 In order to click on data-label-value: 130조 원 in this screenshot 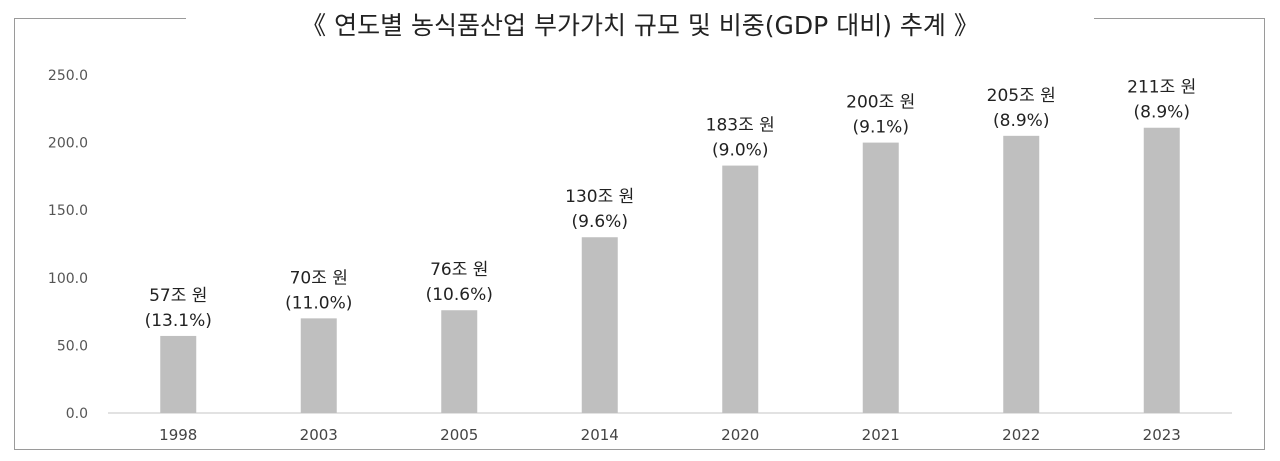, I will do `click(599, 197)`.